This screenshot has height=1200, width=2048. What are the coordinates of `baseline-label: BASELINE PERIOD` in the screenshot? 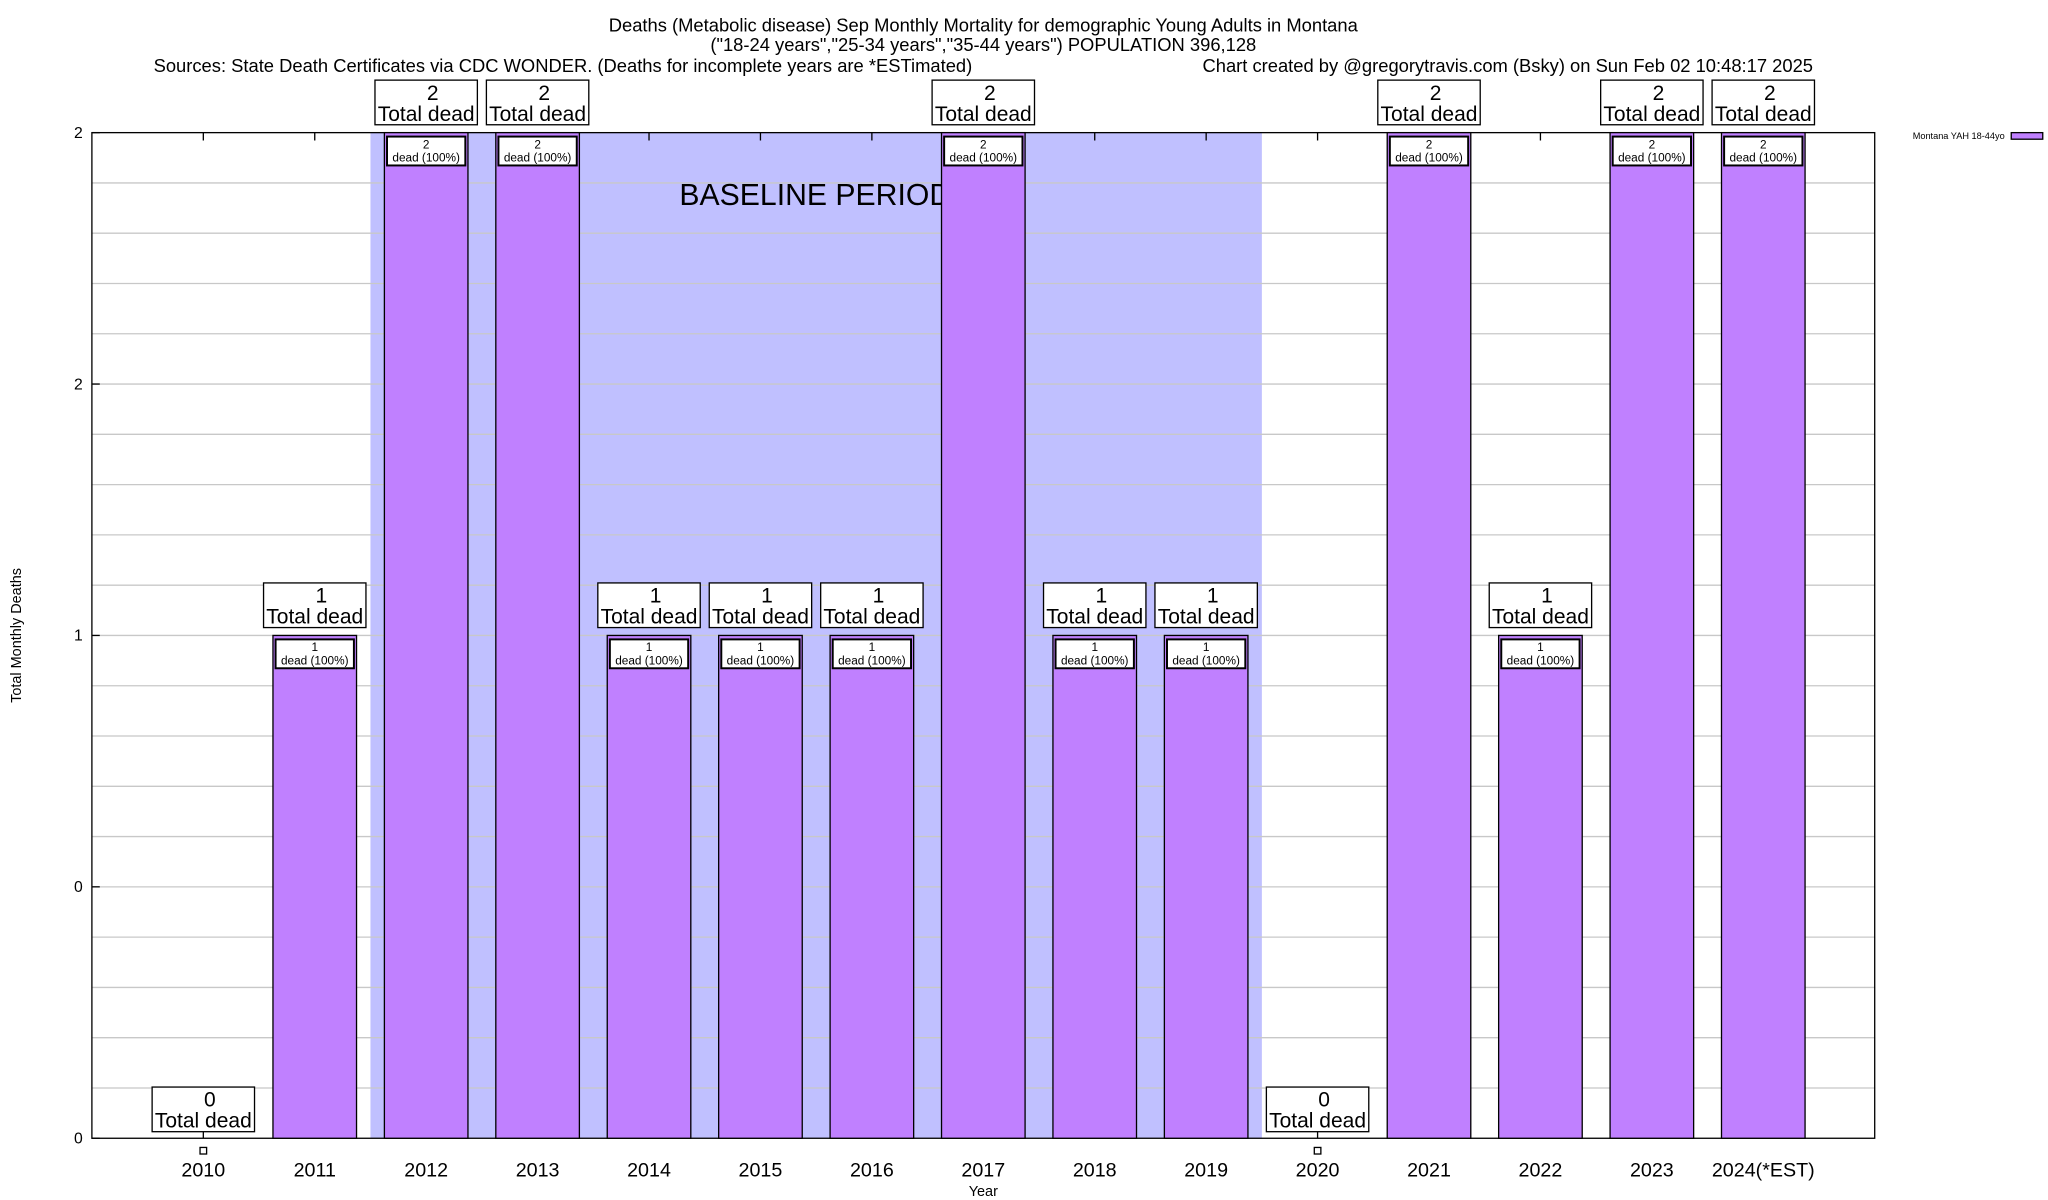 It's located at (815, 195).